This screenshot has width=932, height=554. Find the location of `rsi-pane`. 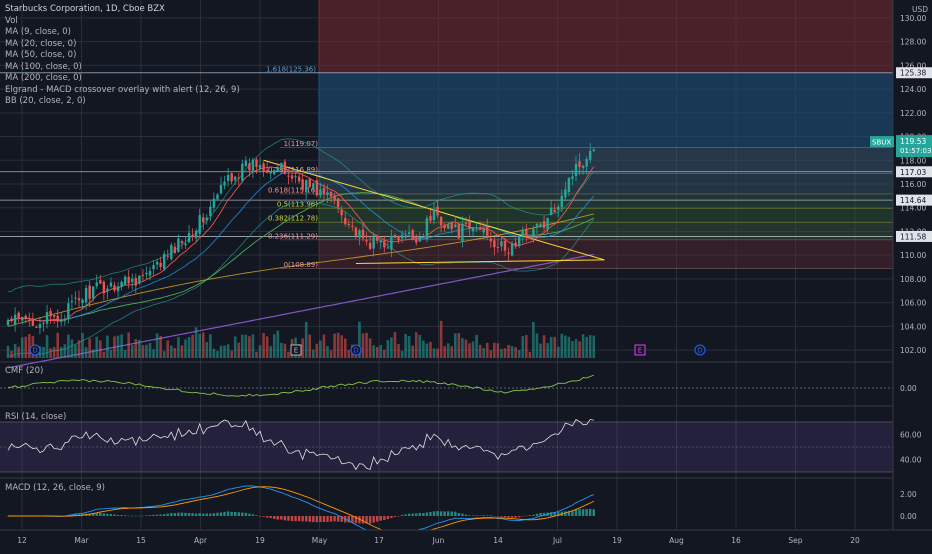

rsi-pane is located at coordinates (446, 445).